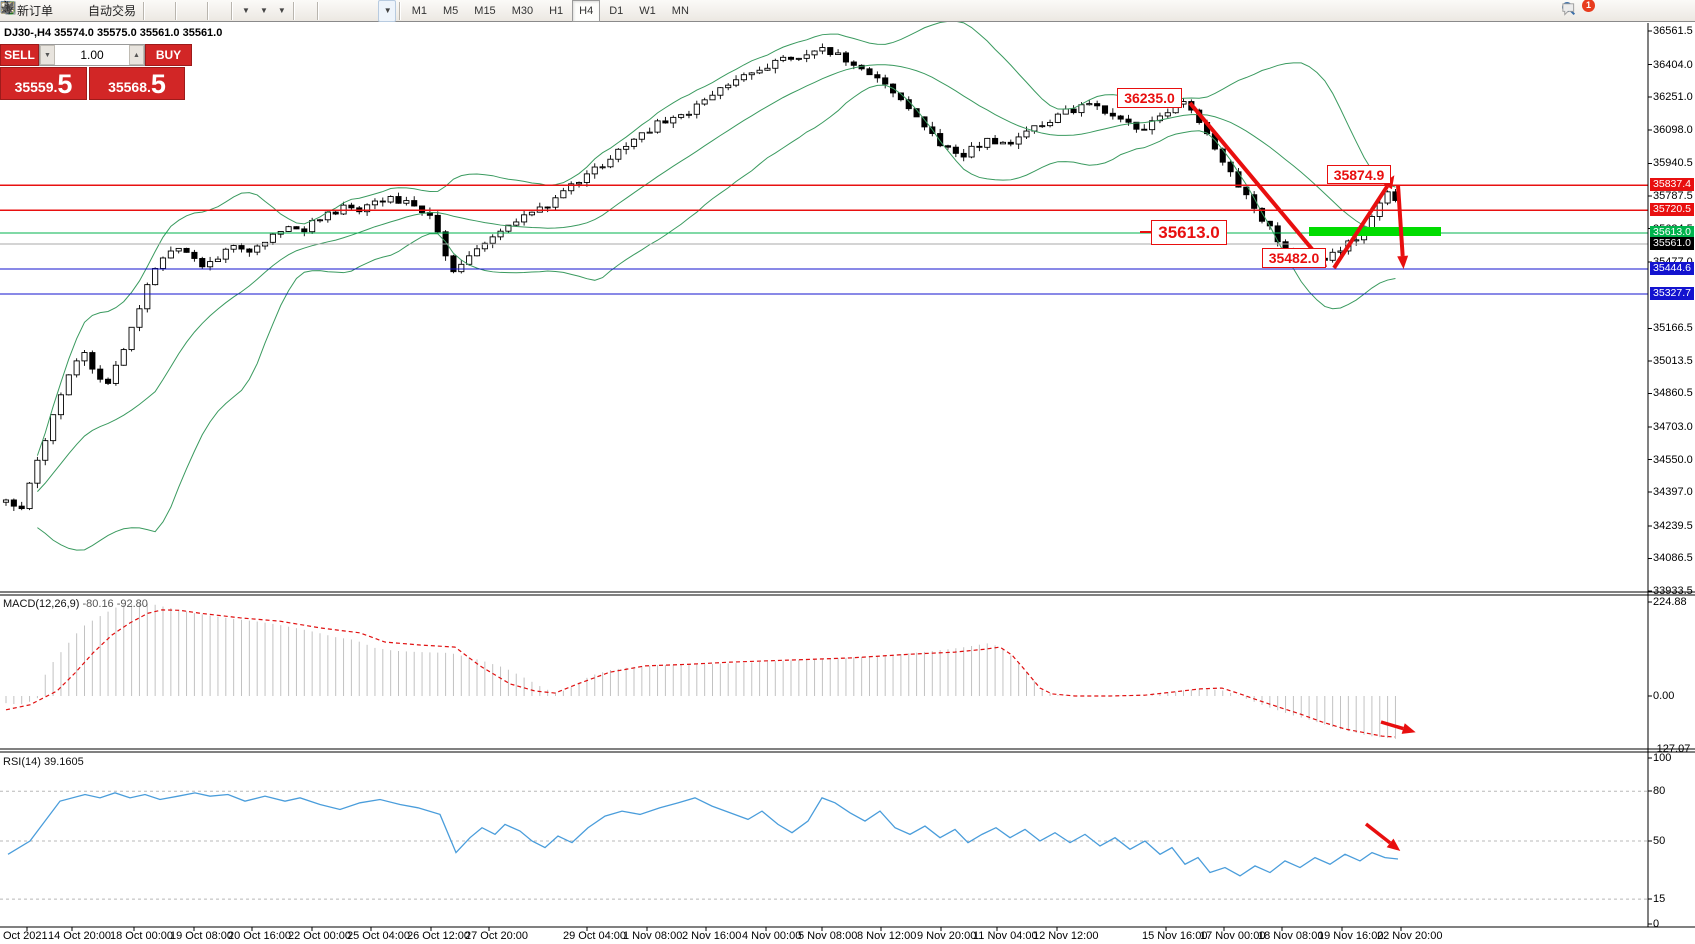 The width and height of the screenshot is (1695, 944). I want to click on time-axis-label: Oct 2021, so click(25, 936).